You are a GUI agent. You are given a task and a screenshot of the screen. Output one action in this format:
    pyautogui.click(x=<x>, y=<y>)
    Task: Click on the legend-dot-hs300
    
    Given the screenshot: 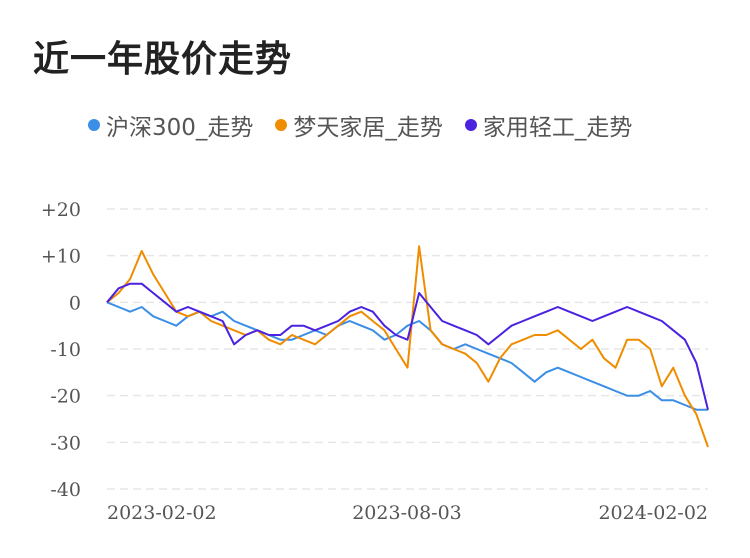 What is the action you would take?
    pyautogui.click(x=94, y=125)
    